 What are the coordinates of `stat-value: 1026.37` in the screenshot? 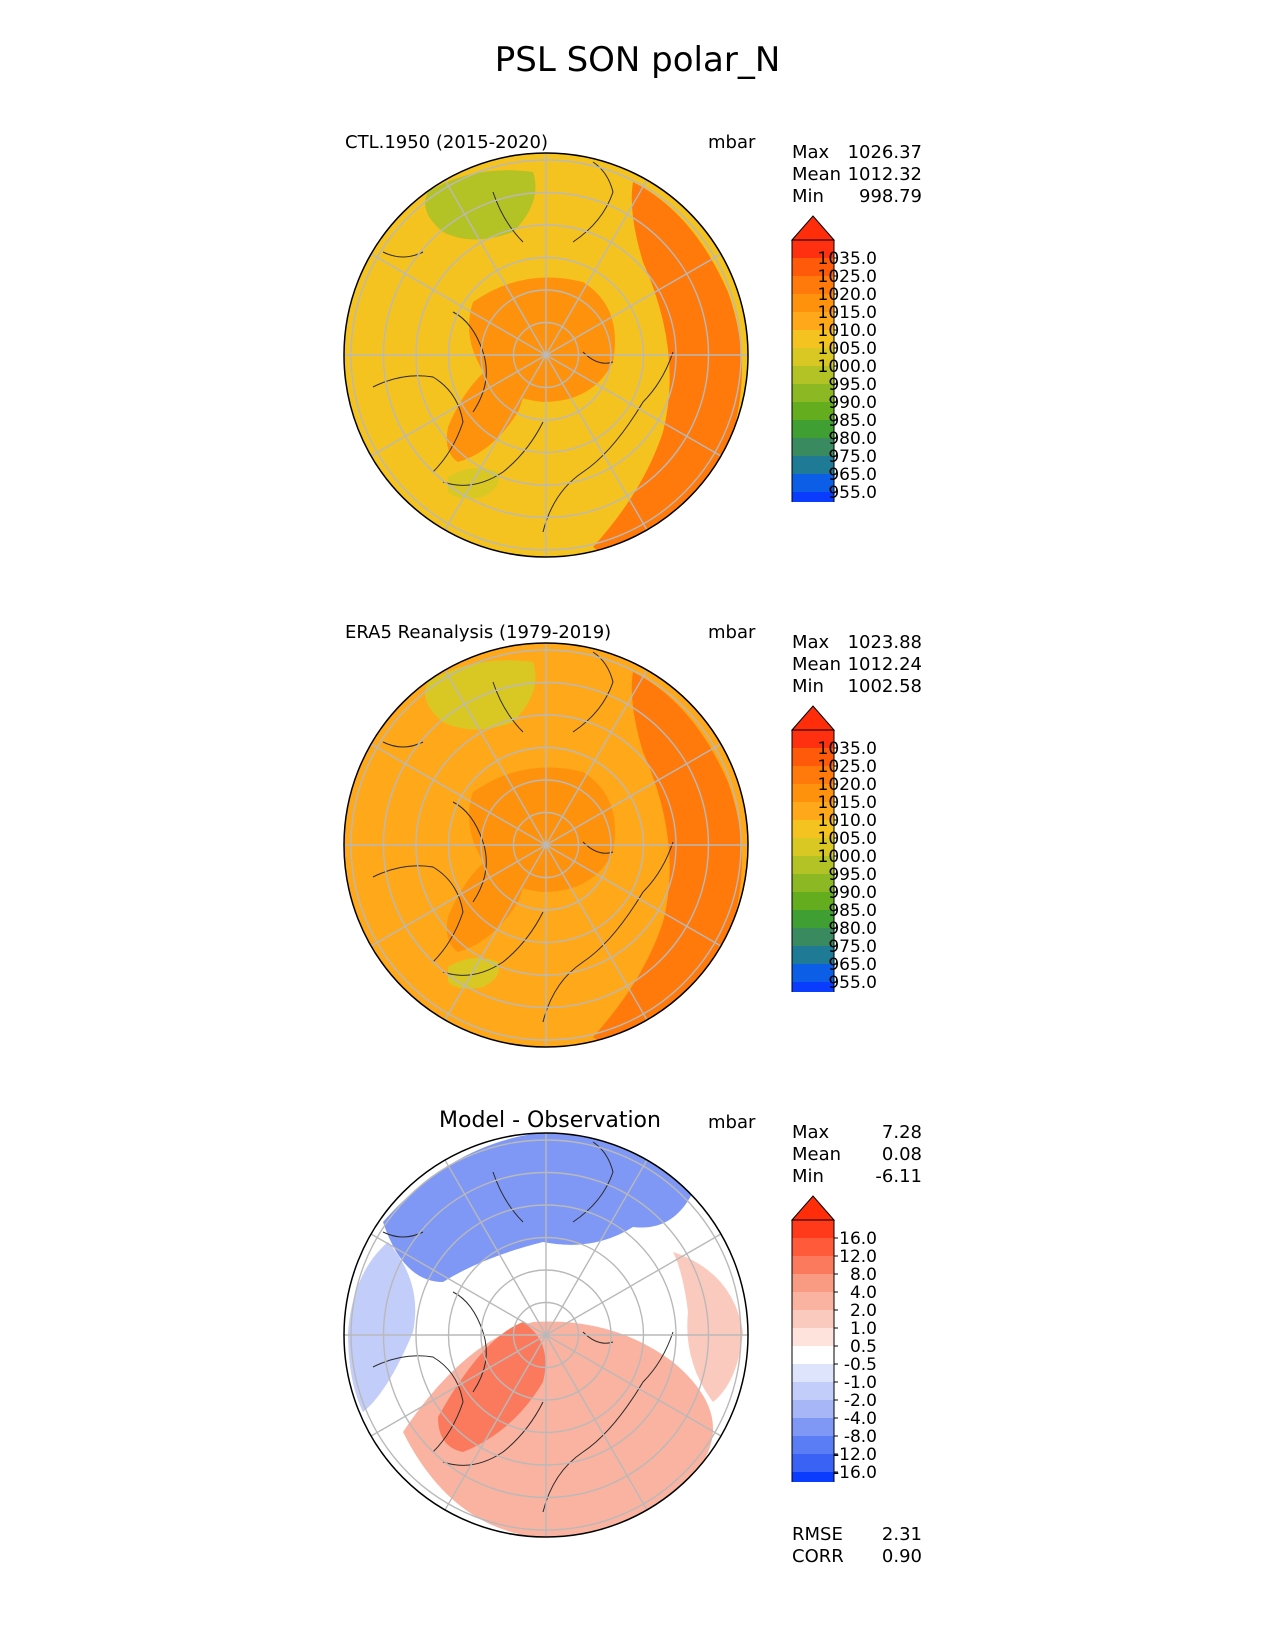 It's located at (885, 153).